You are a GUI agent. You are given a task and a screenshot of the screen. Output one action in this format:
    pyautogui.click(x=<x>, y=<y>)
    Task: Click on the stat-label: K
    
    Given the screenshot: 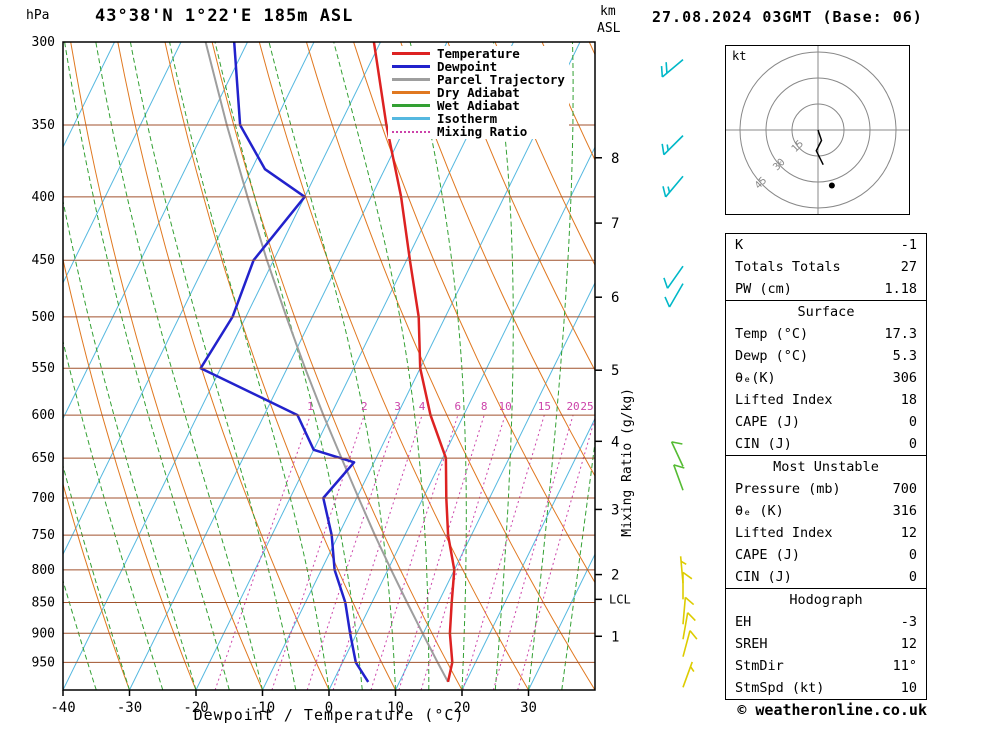 What is the action you would take?
    pyautogui.click(x=739, y=245)
    